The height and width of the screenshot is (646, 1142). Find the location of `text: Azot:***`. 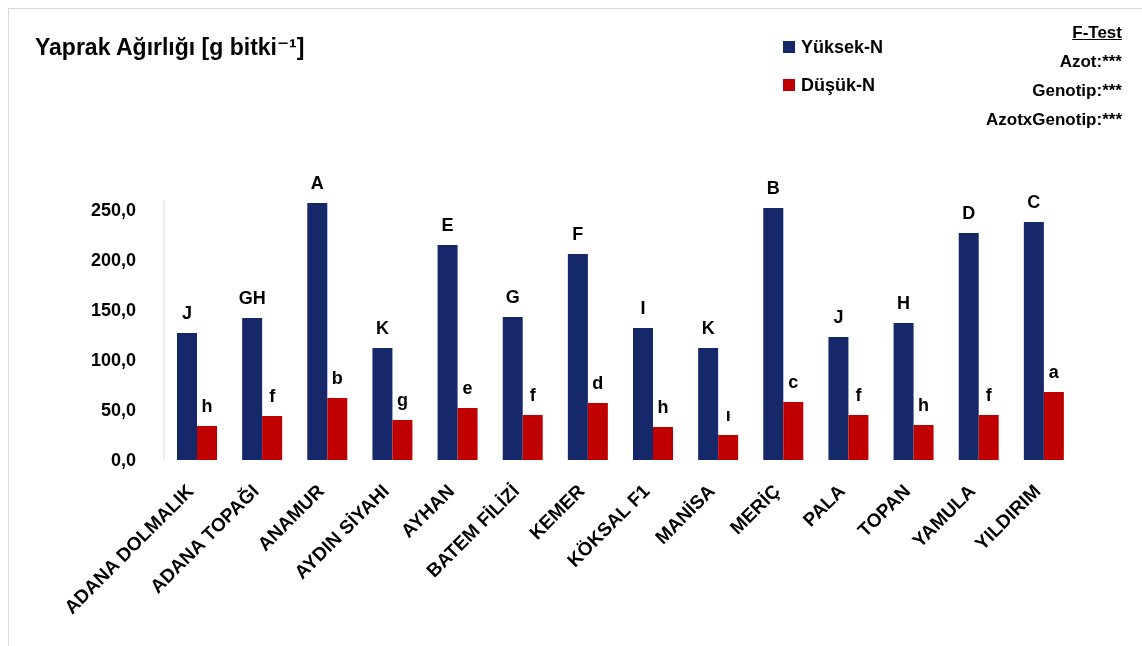

text: Azot:*** is located at coordinates (1090, 62).